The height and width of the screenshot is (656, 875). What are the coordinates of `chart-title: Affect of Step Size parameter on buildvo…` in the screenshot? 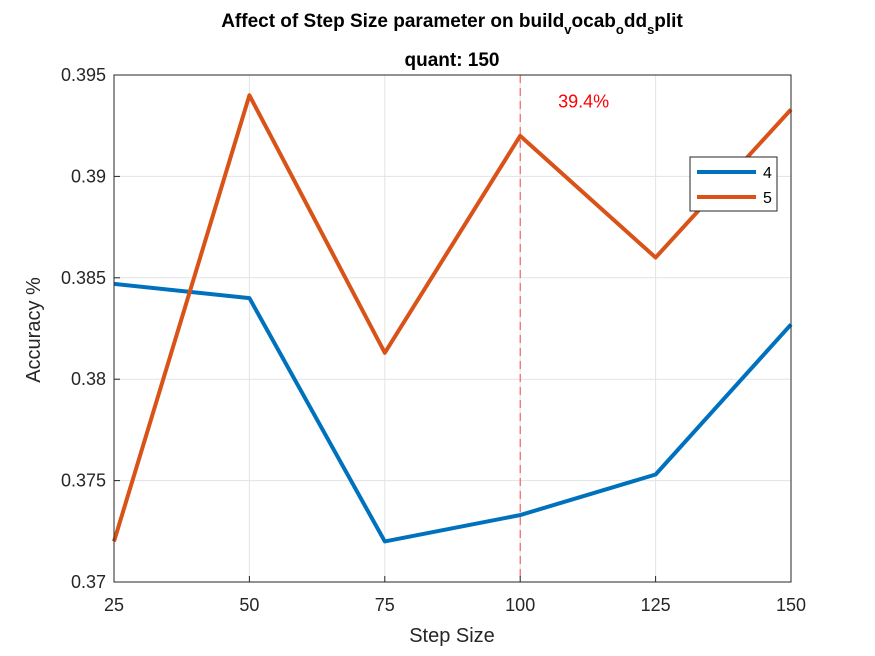 It's located at (452, 24).